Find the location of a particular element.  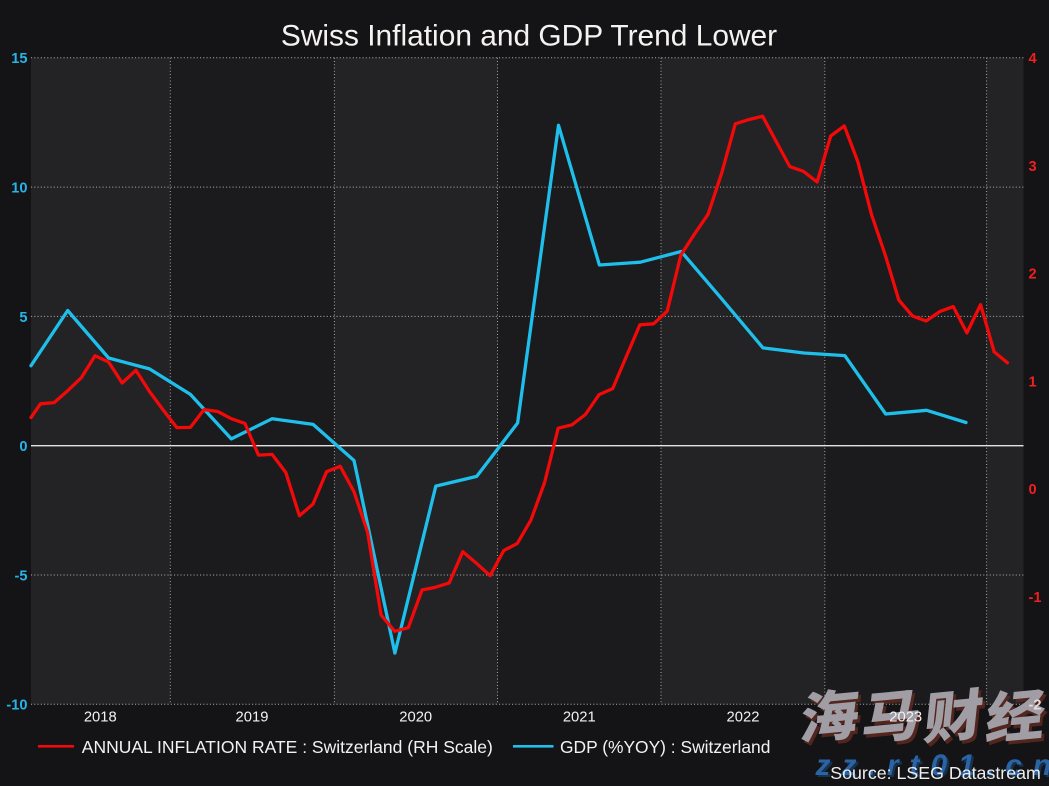

svg-text: 1 is located at coordinates (1033, 382).